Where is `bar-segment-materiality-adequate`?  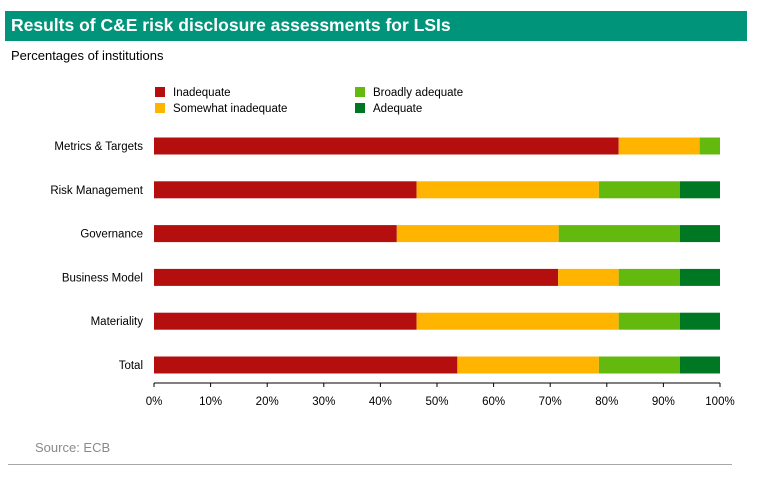
bar-segment-materiality-adequate is located at coordinates (699, 321).